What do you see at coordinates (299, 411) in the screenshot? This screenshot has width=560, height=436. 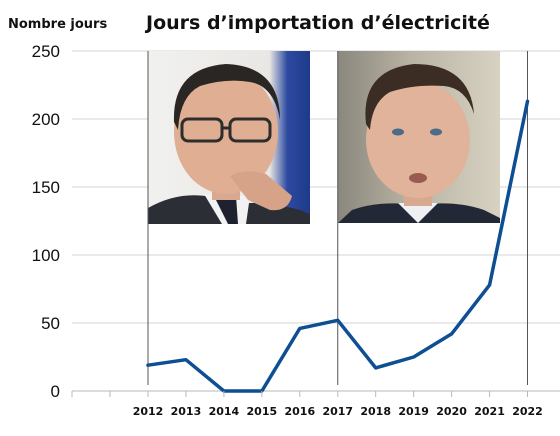 I see `x-tick-label: 2016` at bounding box center [299, 411].